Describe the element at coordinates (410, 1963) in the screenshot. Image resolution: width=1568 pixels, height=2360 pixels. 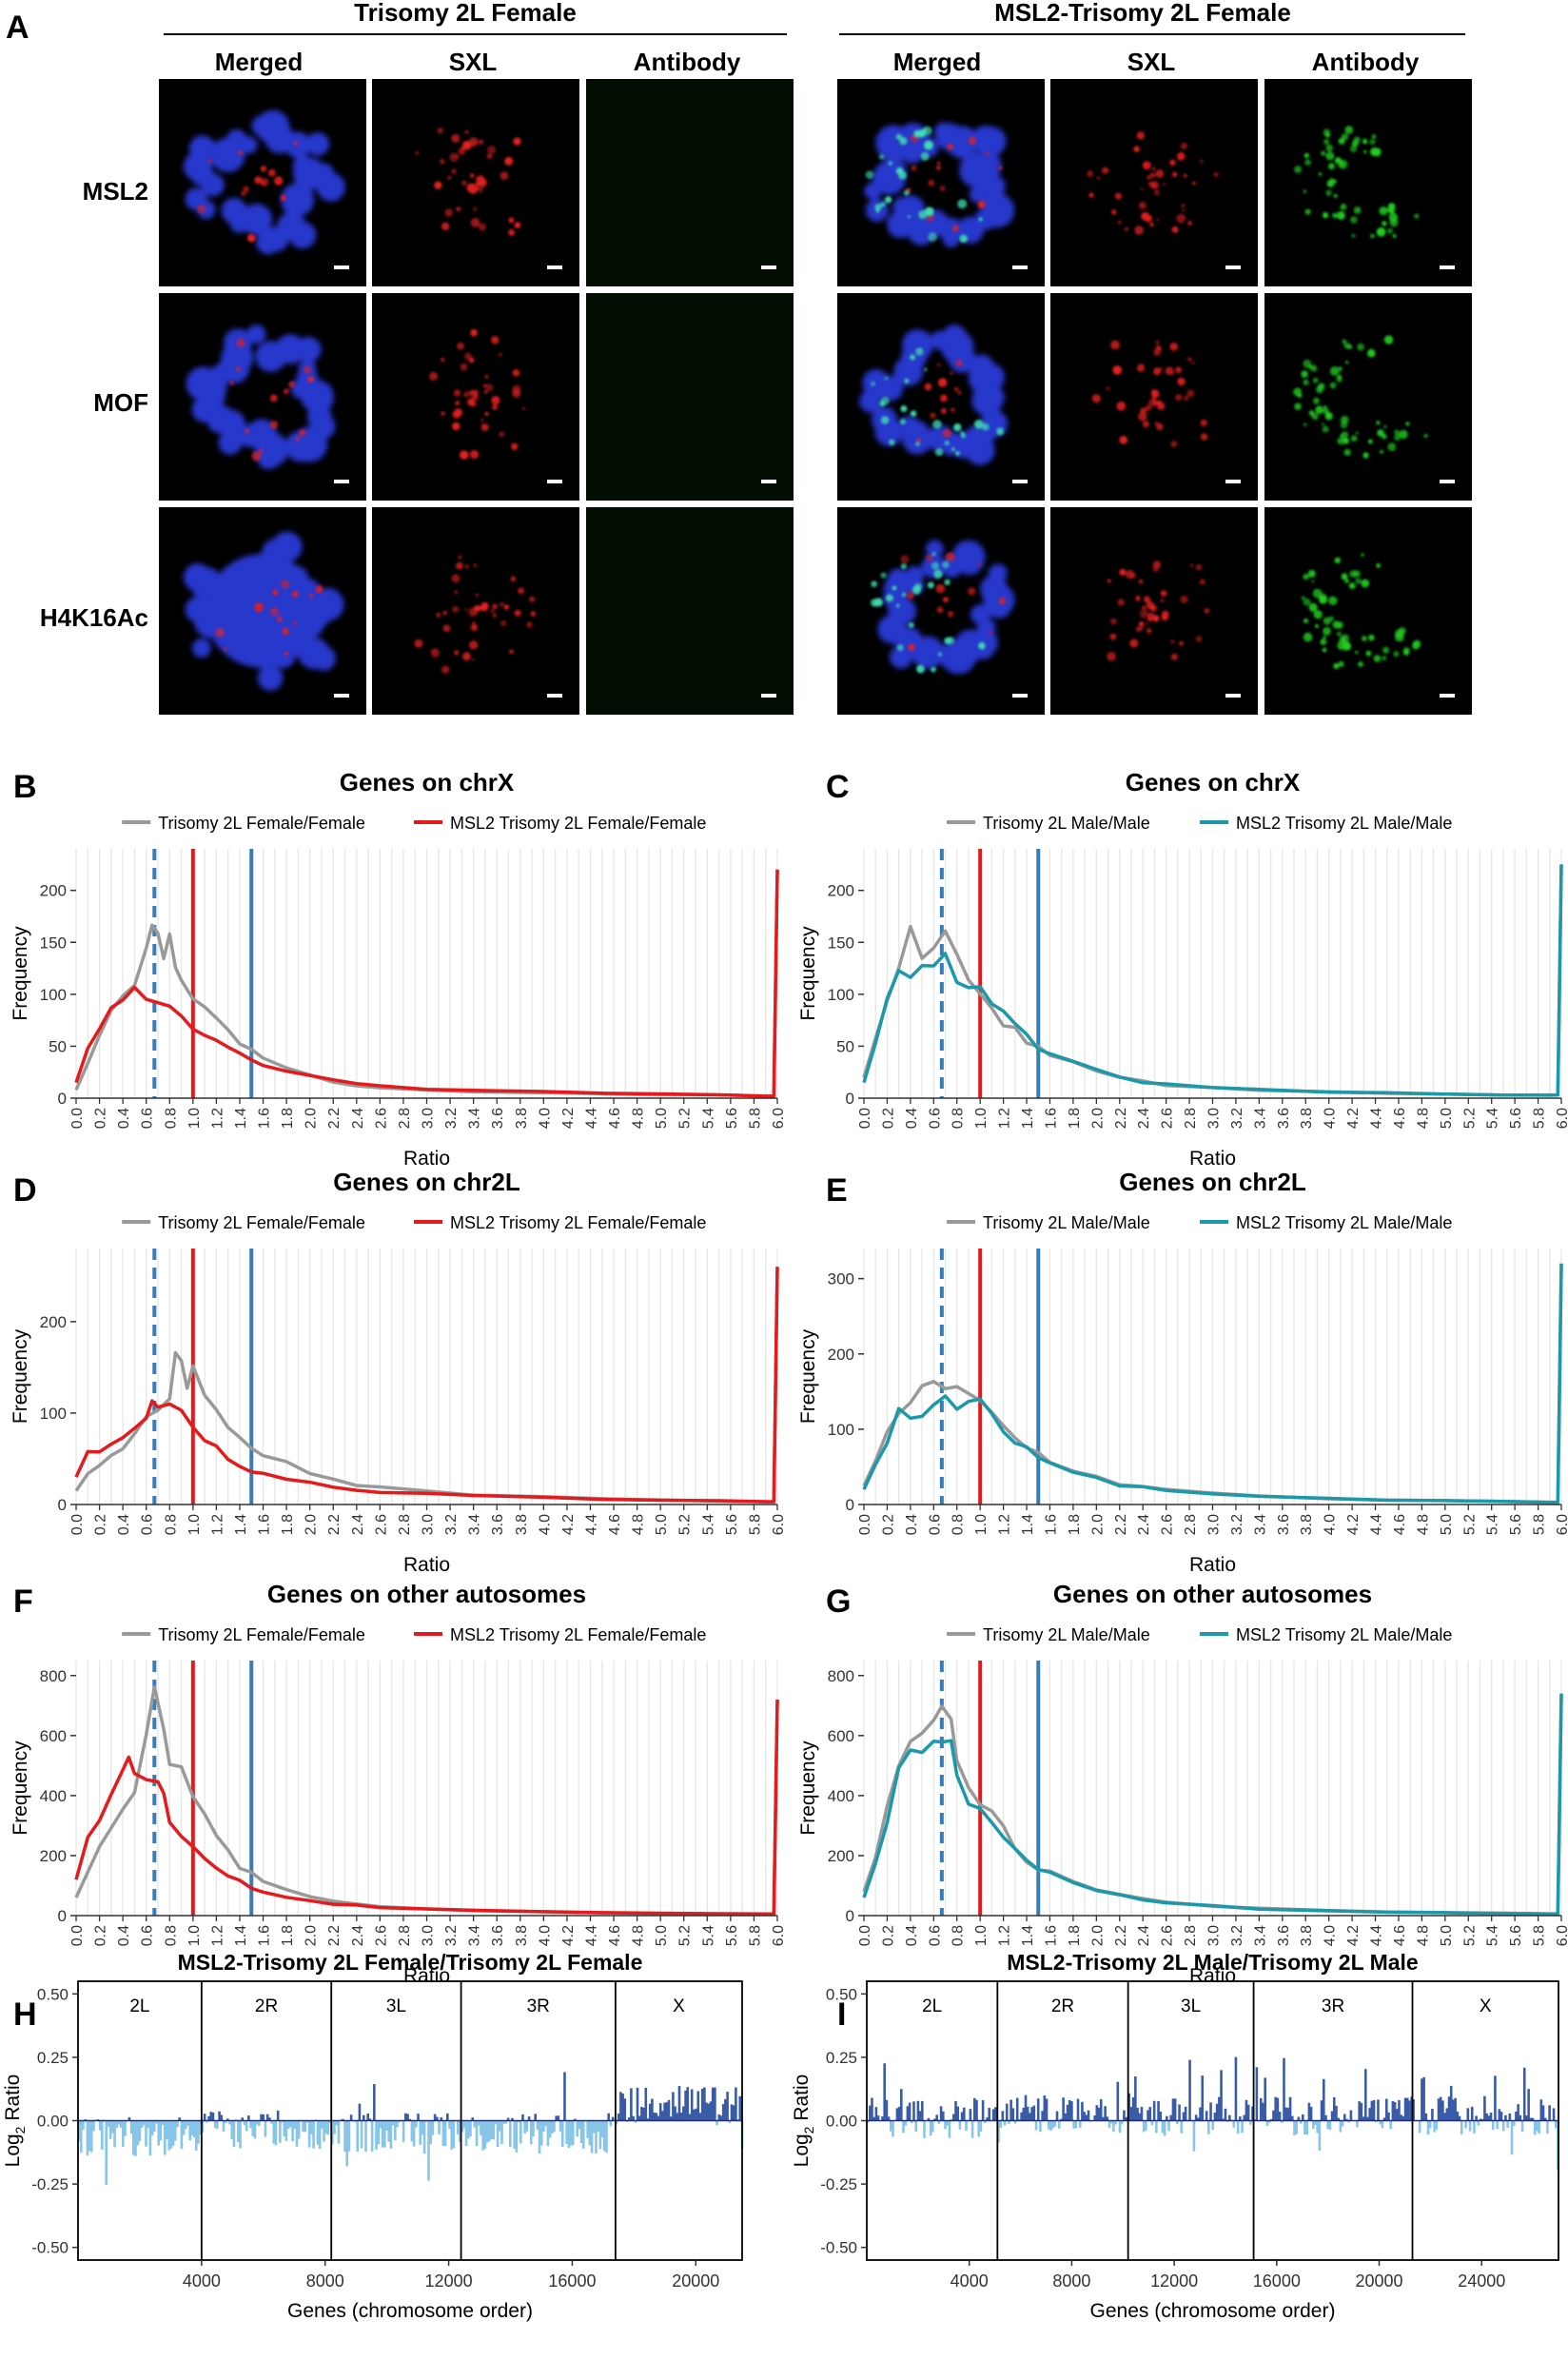
I see `chart-title: MSL2-Trisomy 2L Female/Trisomy 2L Female` at that location.